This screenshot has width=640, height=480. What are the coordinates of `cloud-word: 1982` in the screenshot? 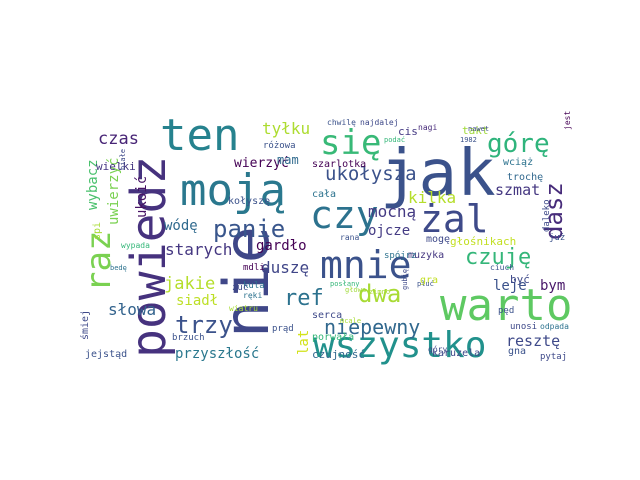 It's located at (468, 140).